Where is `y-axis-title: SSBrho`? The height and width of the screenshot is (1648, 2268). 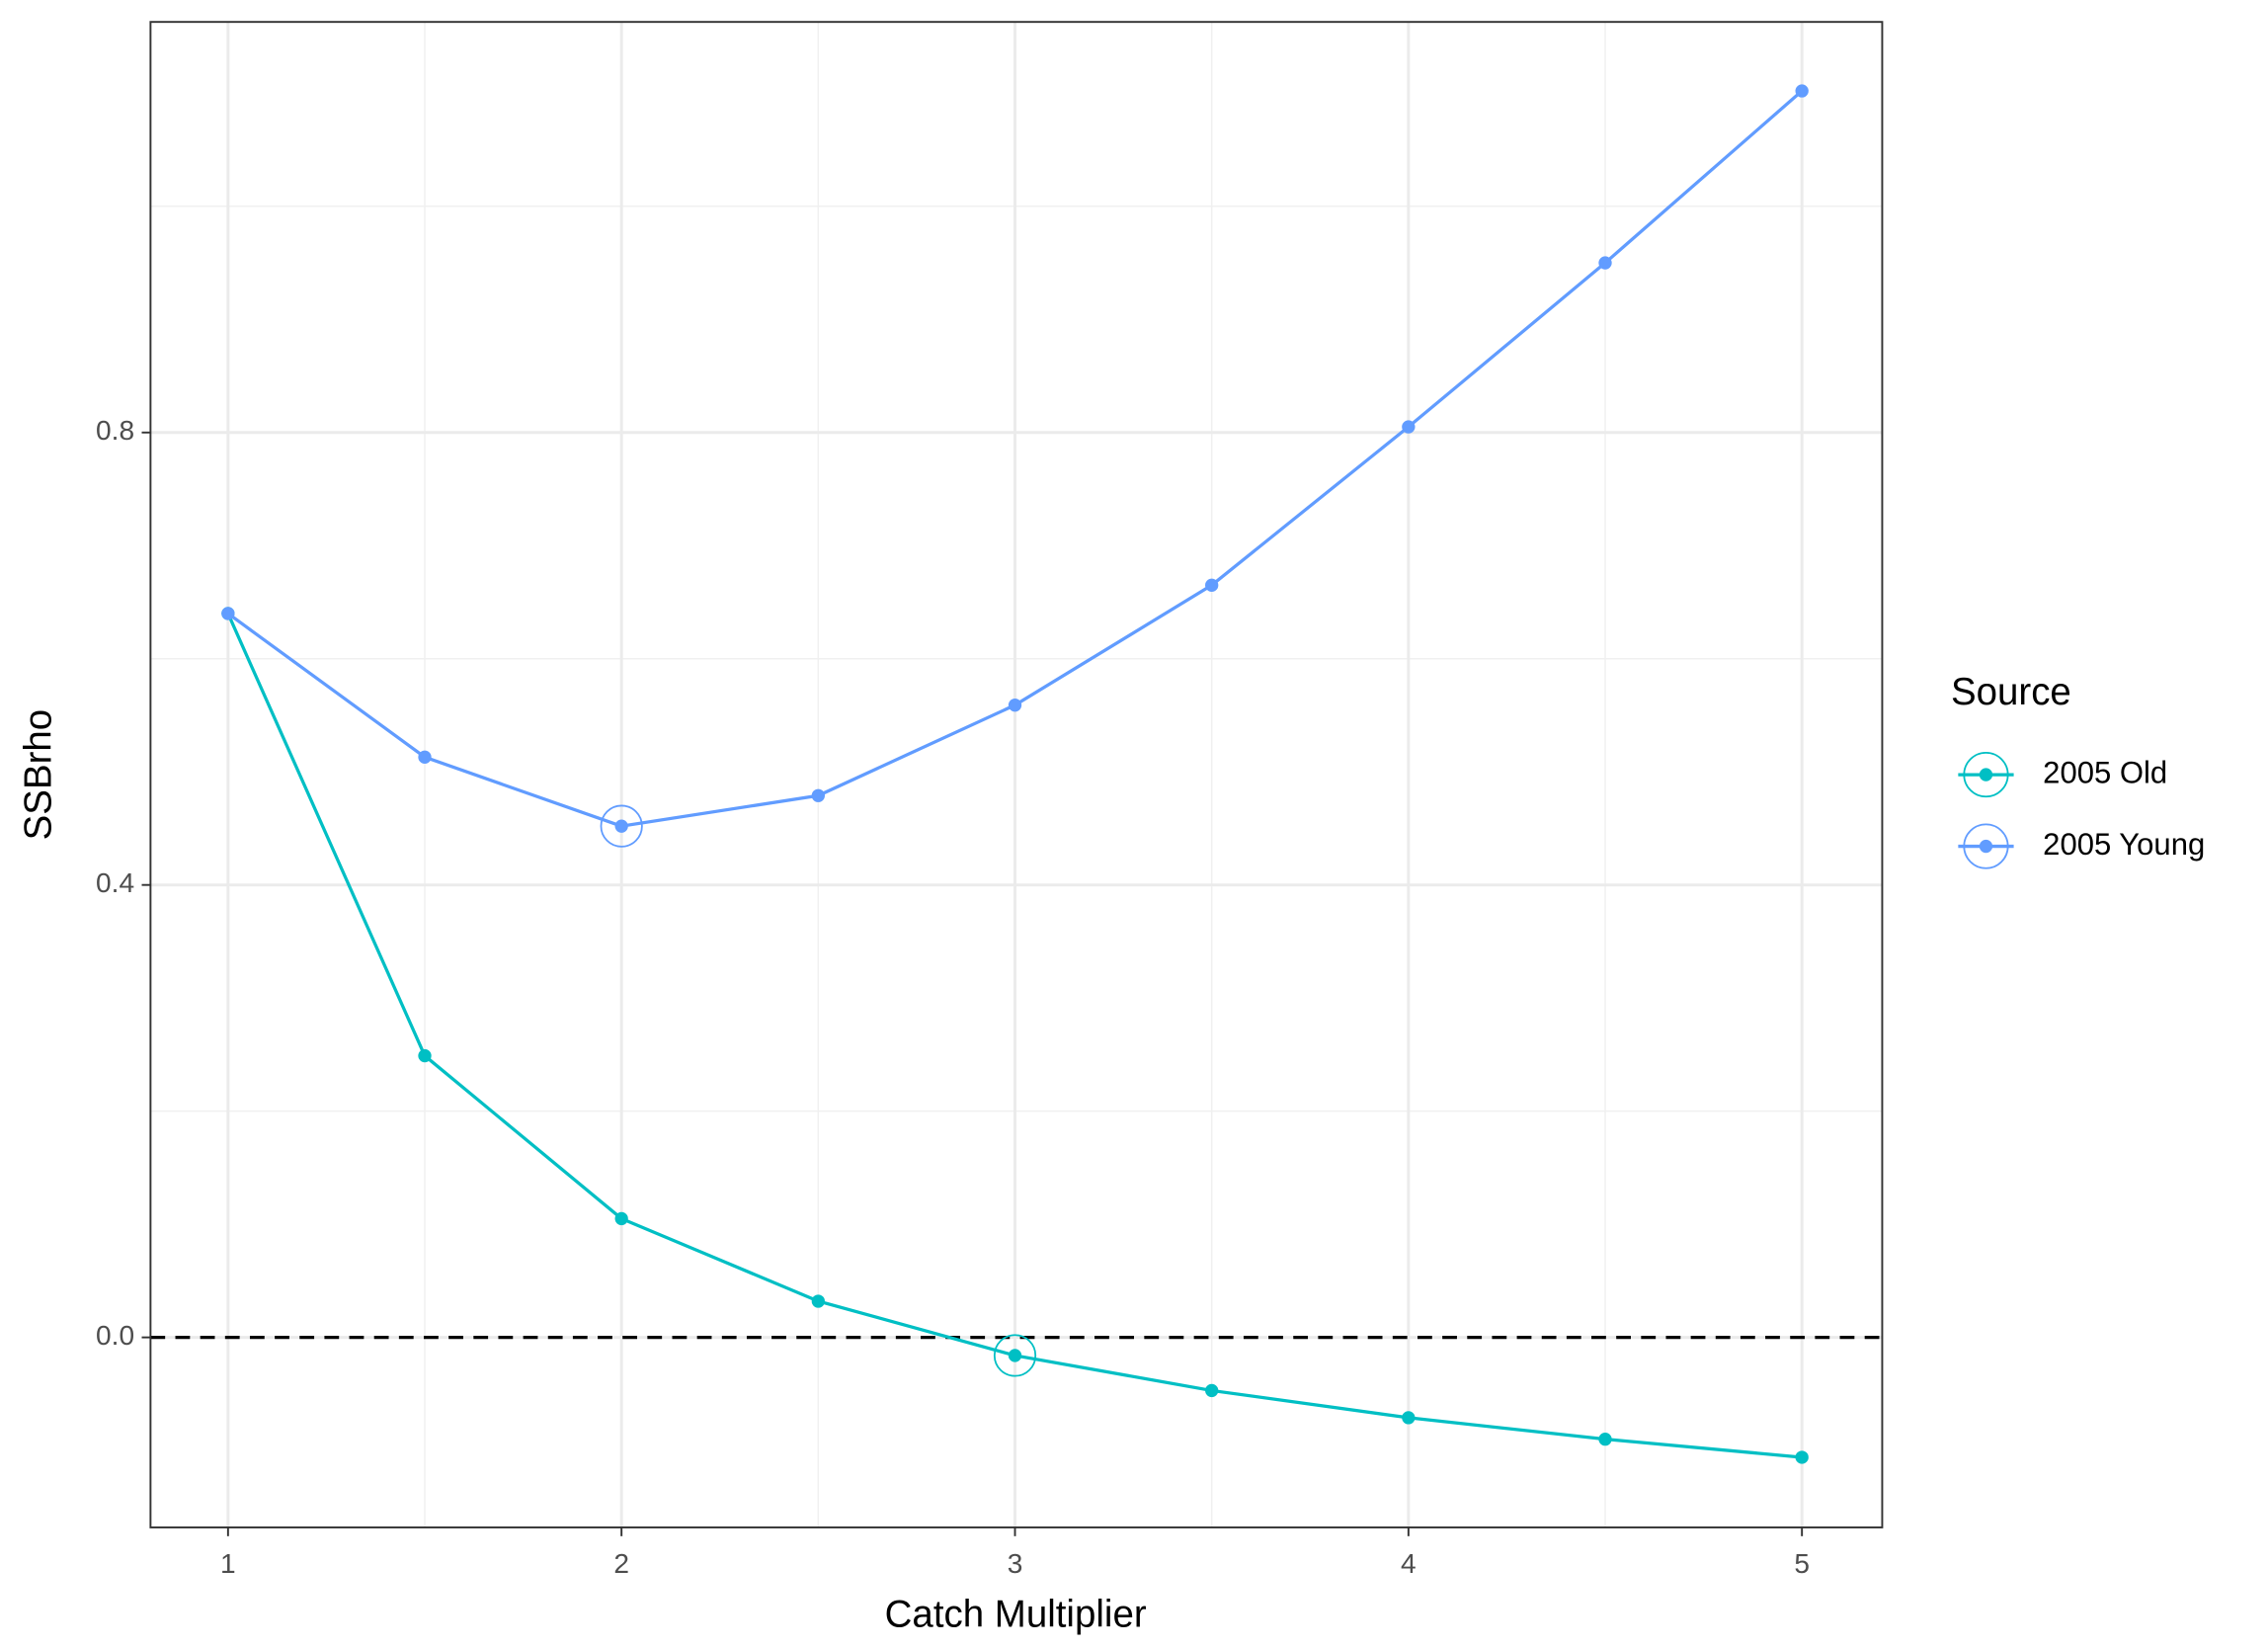
y-axis-title: SSBrho is located at coordinates (39, 775).